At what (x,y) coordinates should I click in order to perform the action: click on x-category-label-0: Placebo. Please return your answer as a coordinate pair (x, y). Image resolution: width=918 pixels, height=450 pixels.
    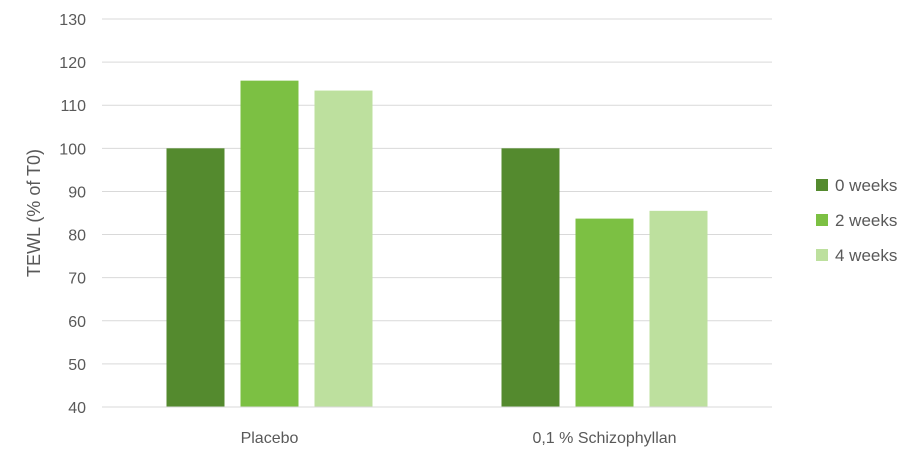
    Looking at the image, I should click on (270, 438).